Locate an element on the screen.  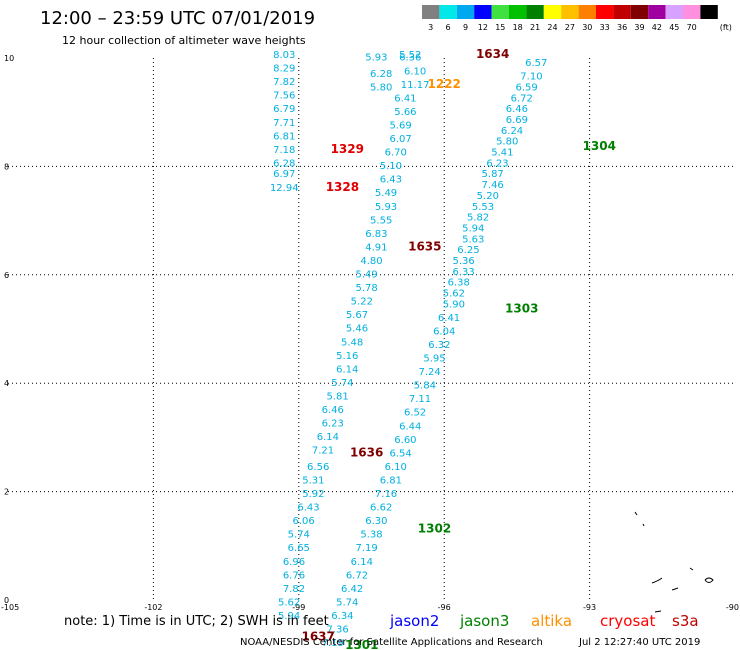
wave-height-value: 7.16 is located at coordinates (386, 494).